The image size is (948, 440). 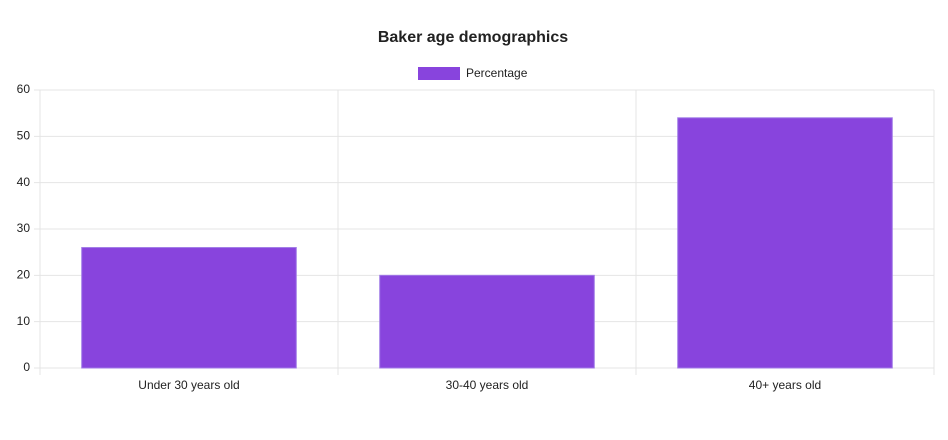 I want to click on x-tick-label: 40+ years old, so click(x=785, y=385).